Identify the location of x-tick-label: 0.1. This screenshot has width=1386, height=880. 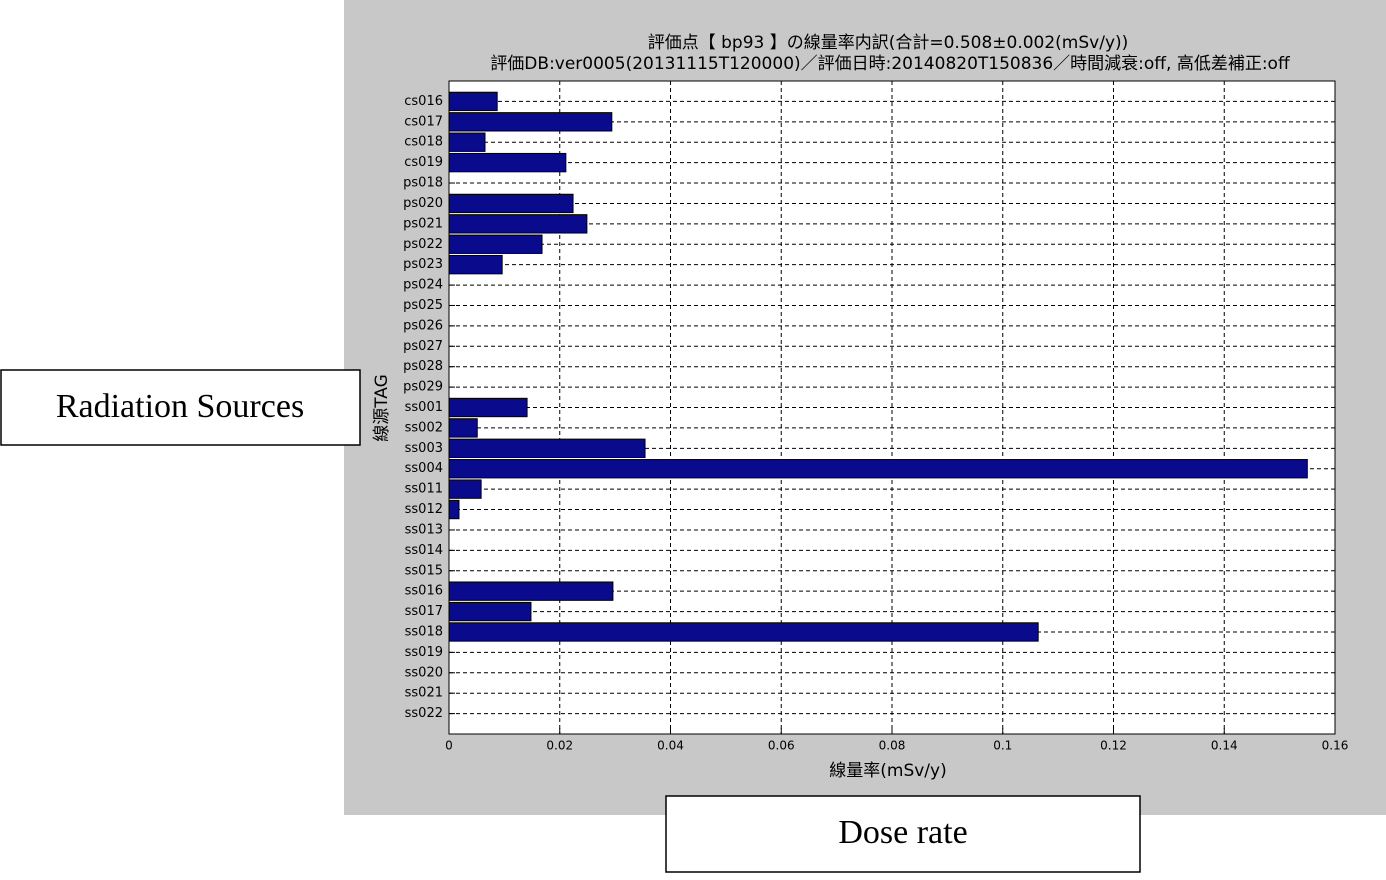
(1002, 746).